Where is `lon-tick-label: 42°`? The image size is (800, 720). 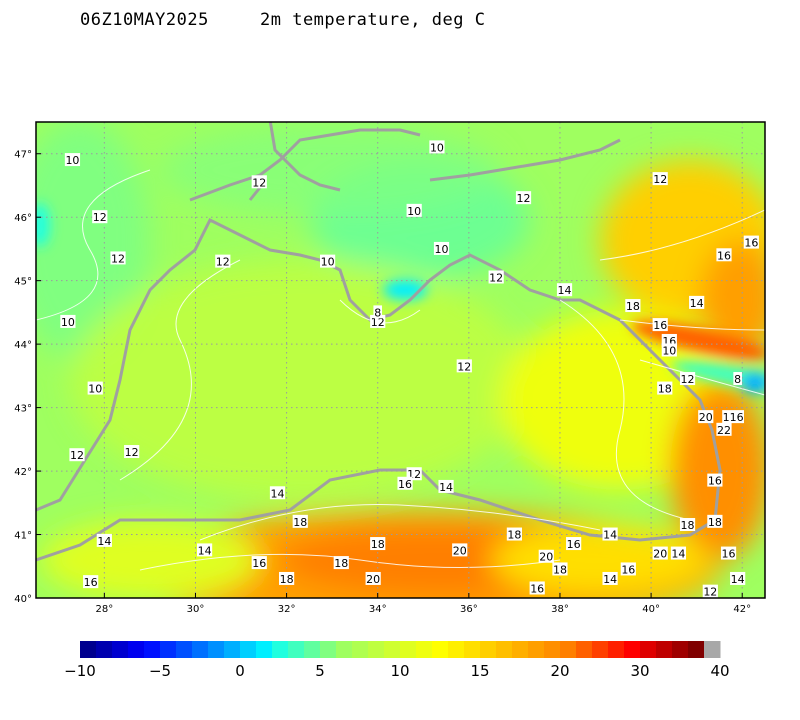
lon-tick-label: 42° is located at coordinates (742, 609).